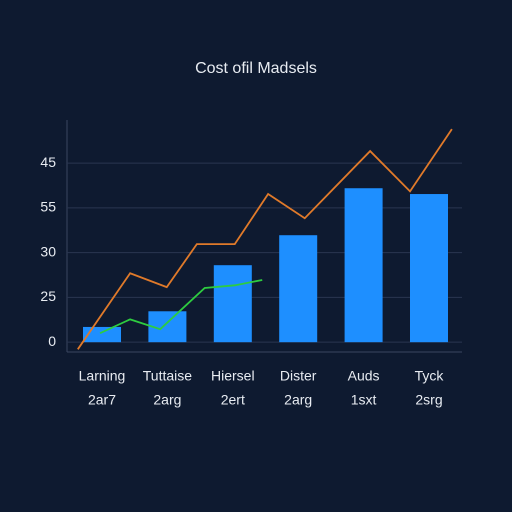 The height and width of the screenshot is (512, 512). I want to click on x-tick-sublabel: 2ert, so click(233, 400).